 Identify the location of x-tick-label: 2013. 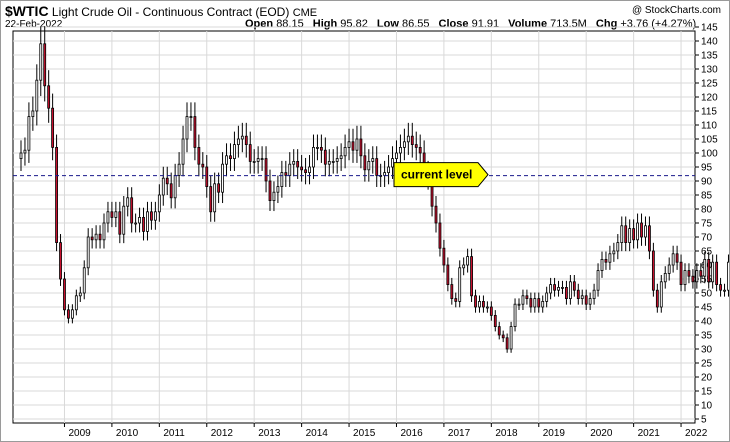
(269, 433).